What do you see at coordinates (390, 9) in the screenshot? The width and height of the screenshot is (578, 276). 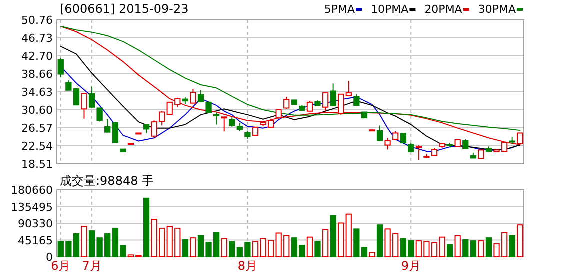 I see `legend-label: 10PMA` at bounding box center [390, 9].